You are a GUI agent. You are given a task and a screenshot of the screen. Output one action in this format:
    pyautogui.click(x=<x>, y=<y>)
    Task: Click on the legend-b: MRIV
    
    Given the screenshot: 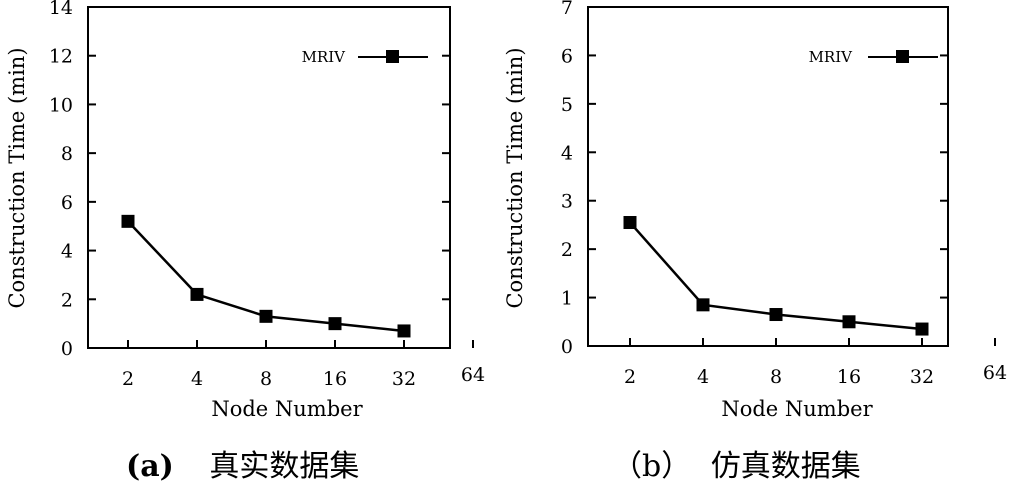 What is the action you would take?
    pyautogui.click(x=873, y=57)
    